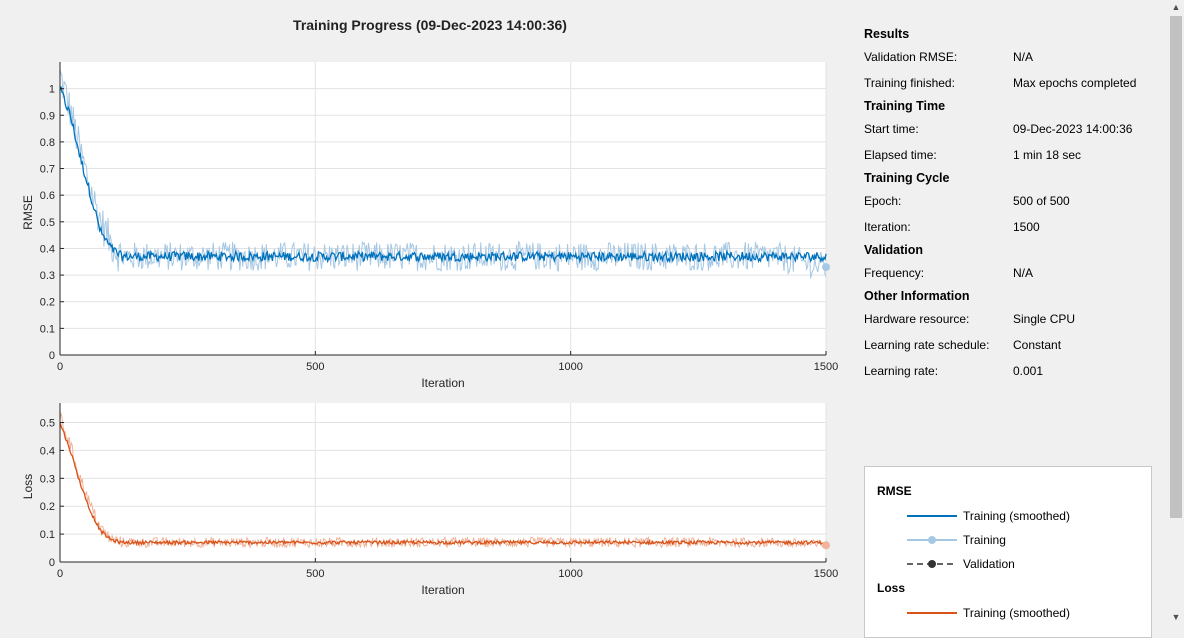 The width and height of the screenshot is (1184, 638). I want to click on info-value: Max epochs completed, so click(1075, 83).